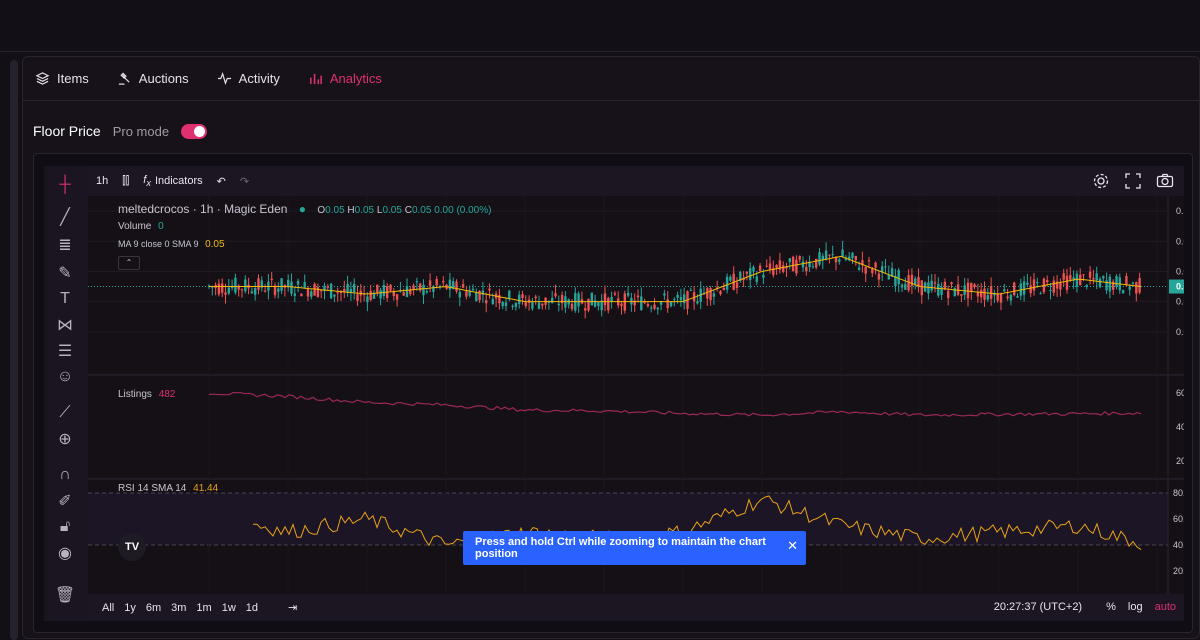 Image resolution: width=1200 pixels, height=640 pixels. What do you see at coordinates (163, 78) in the screenshot?
I see `tab-auctions-label: Auctions` at bounding box center [163, 78].